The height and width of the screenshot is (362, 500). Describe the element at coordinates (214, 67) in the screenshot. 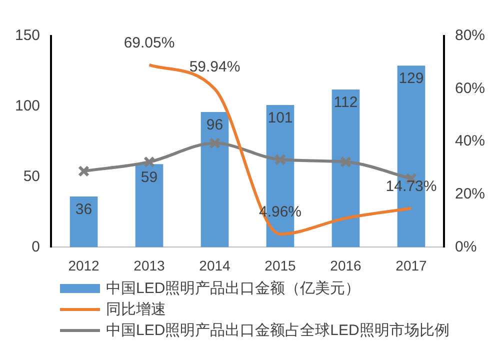

I see `data-label: 59.94%` at that location.